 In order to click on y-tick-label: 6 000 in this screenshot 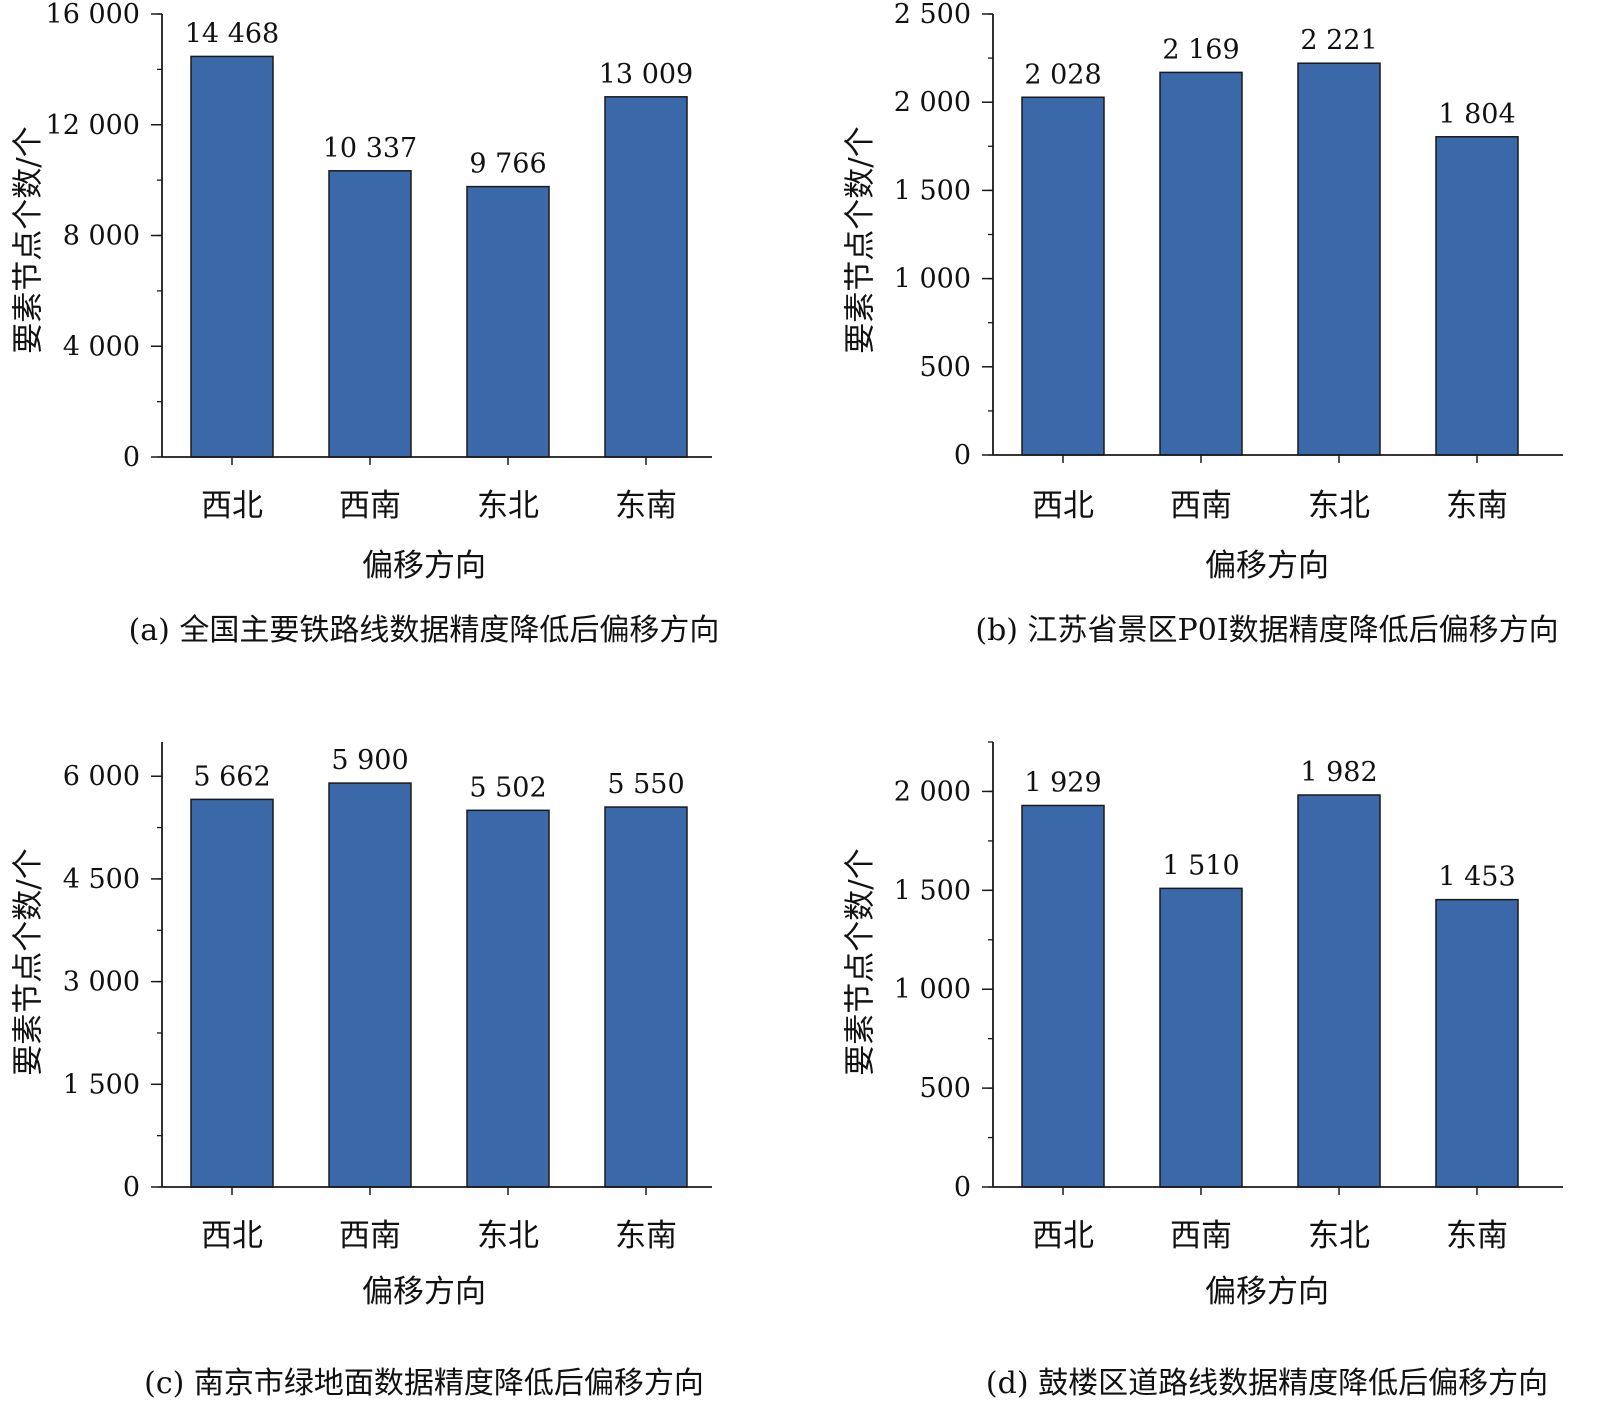, I will do `click(101, 776)`.